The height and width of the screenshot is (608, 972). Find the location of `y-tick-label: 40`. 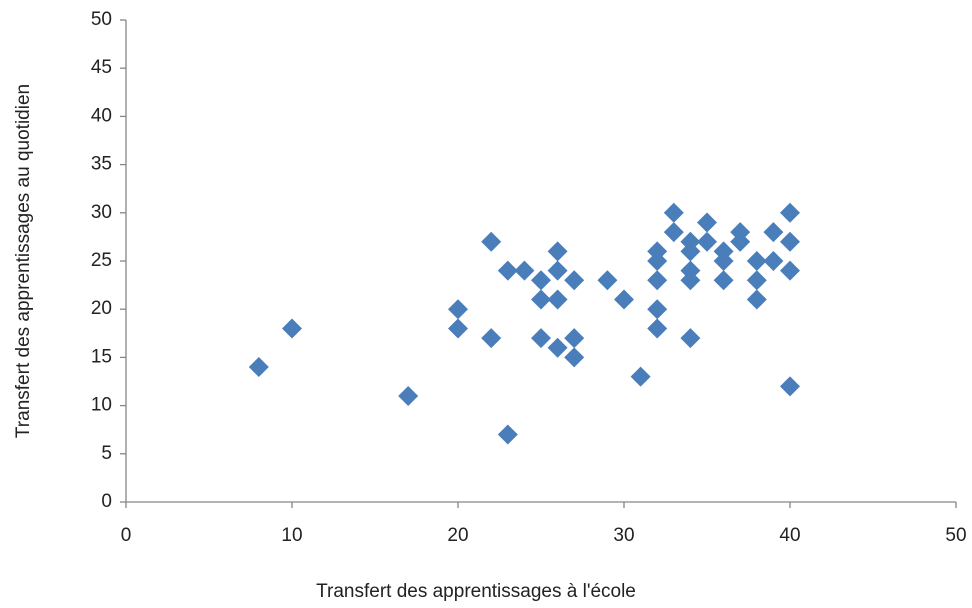

y-tick-label: 40 is located at coordinates (101, 115).